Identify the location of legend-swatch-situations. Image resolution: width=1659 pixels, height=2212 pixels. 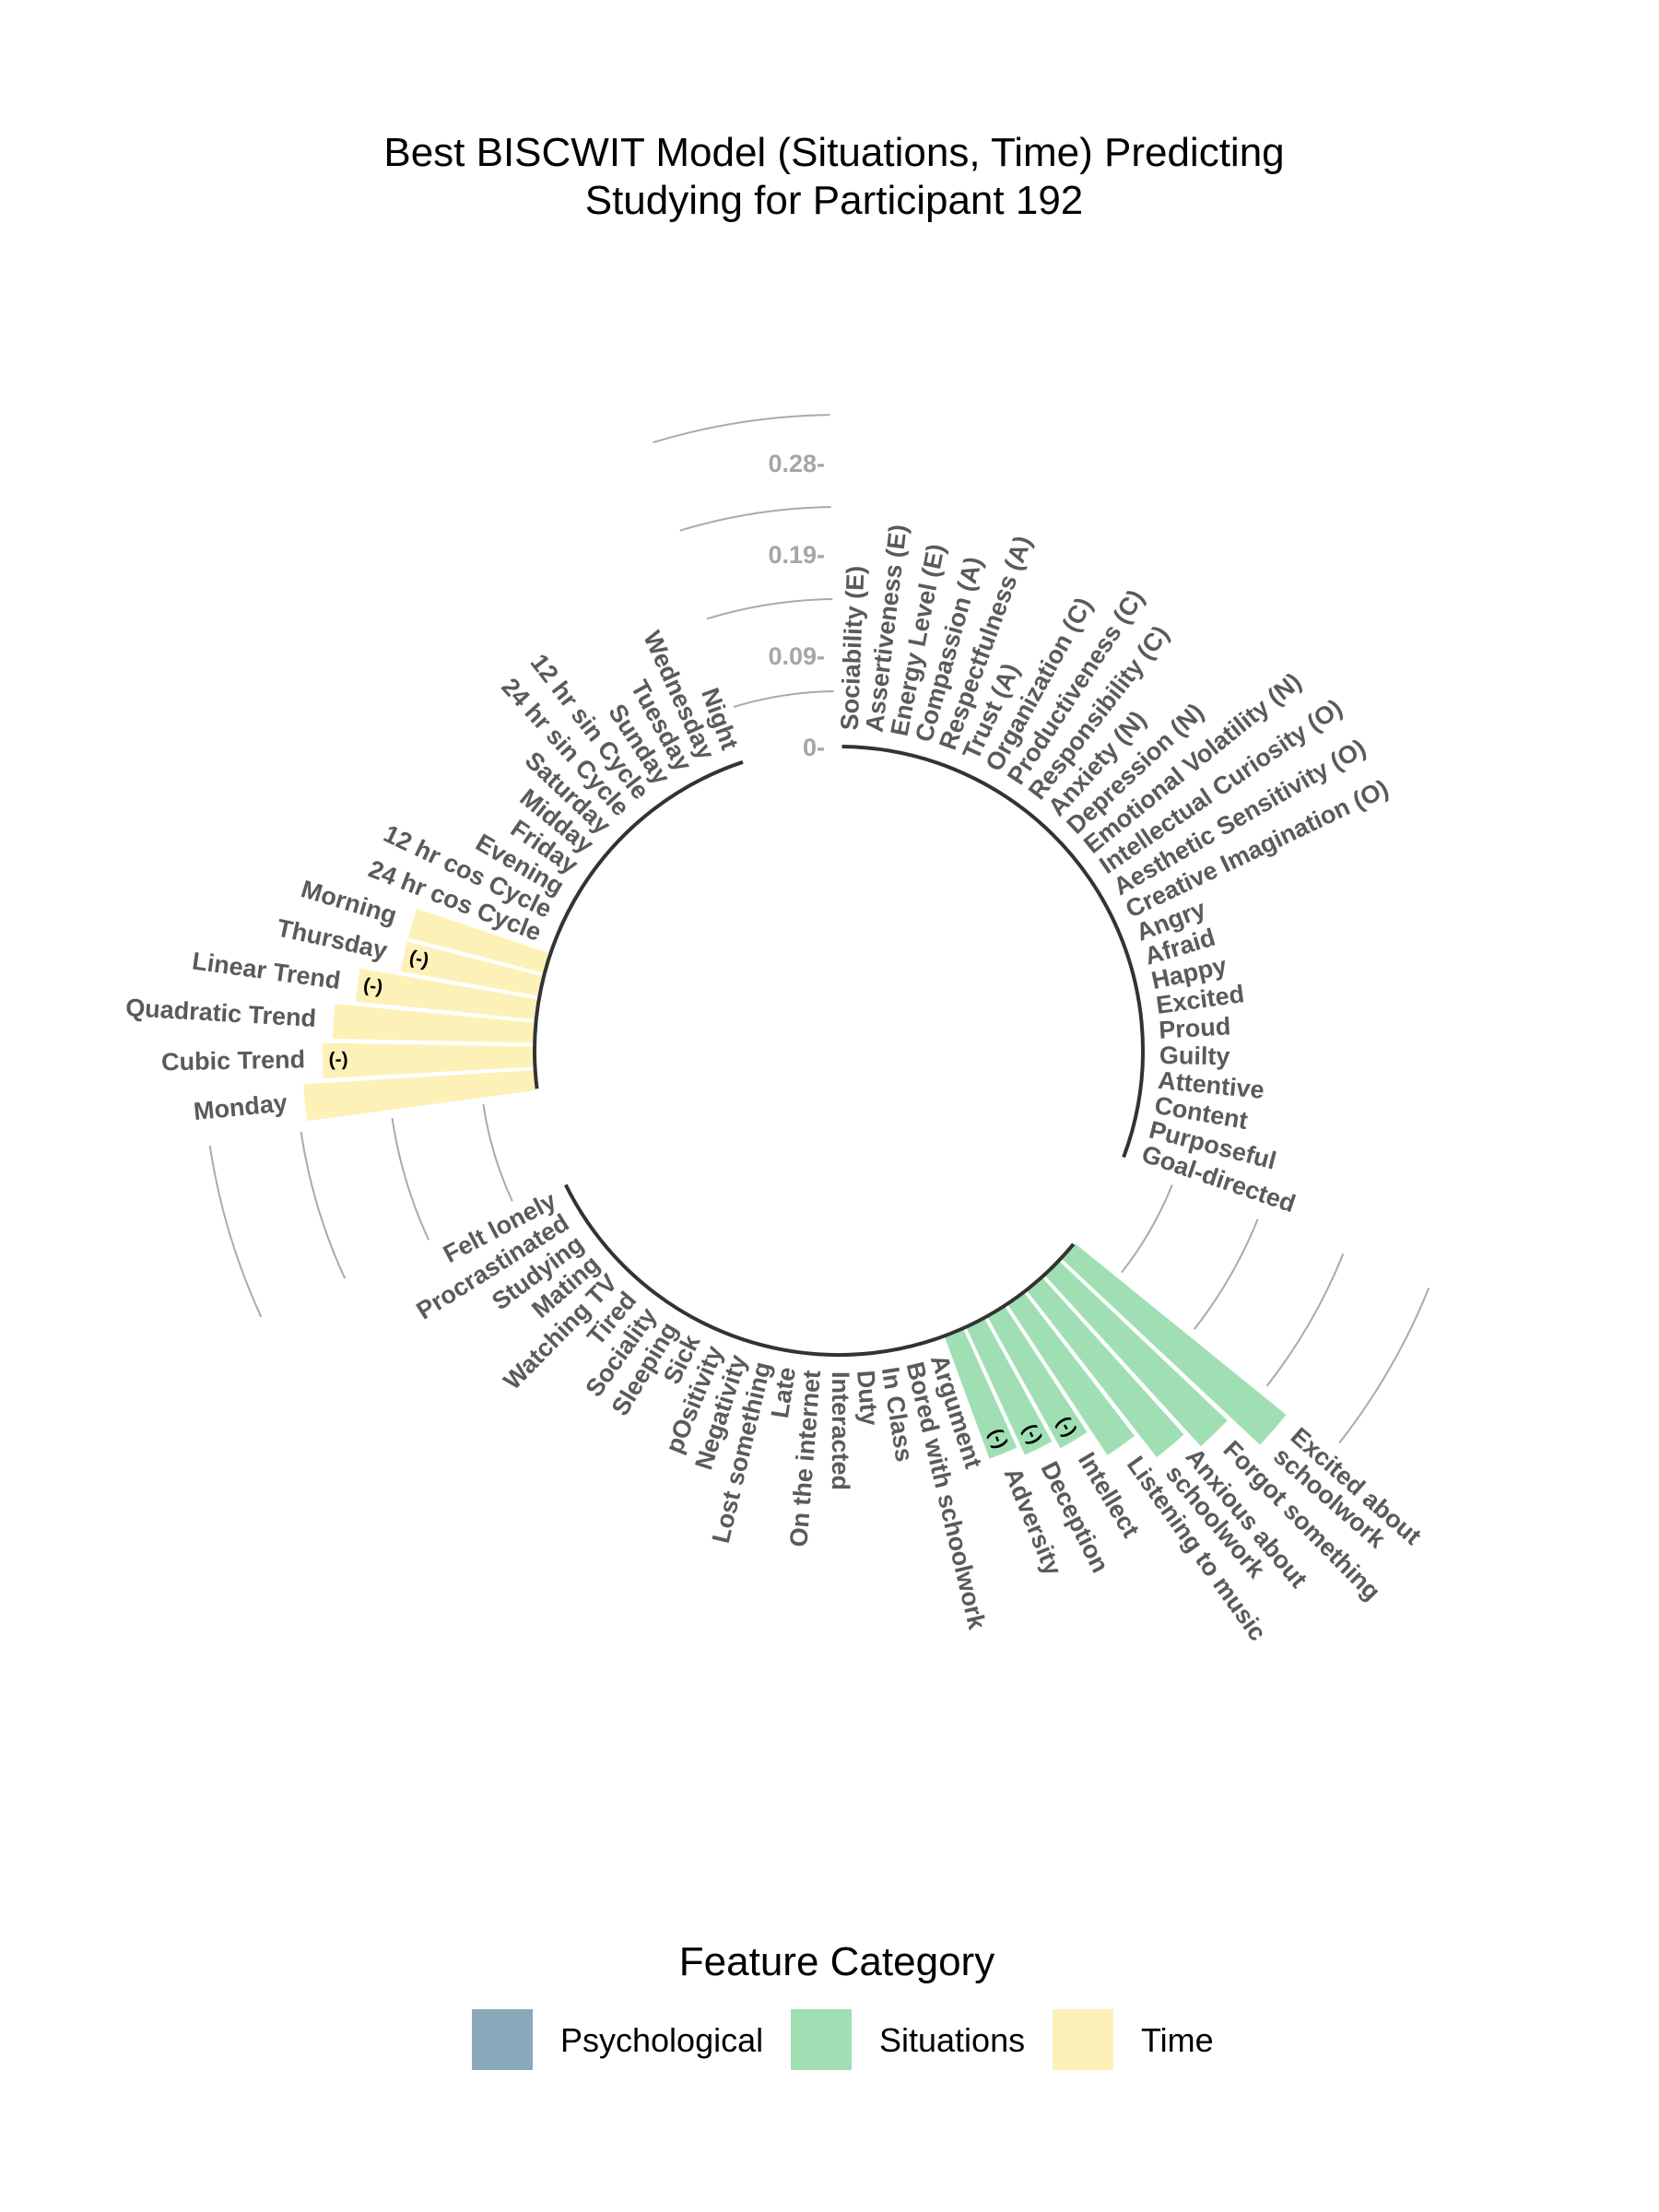
(821, 2039).